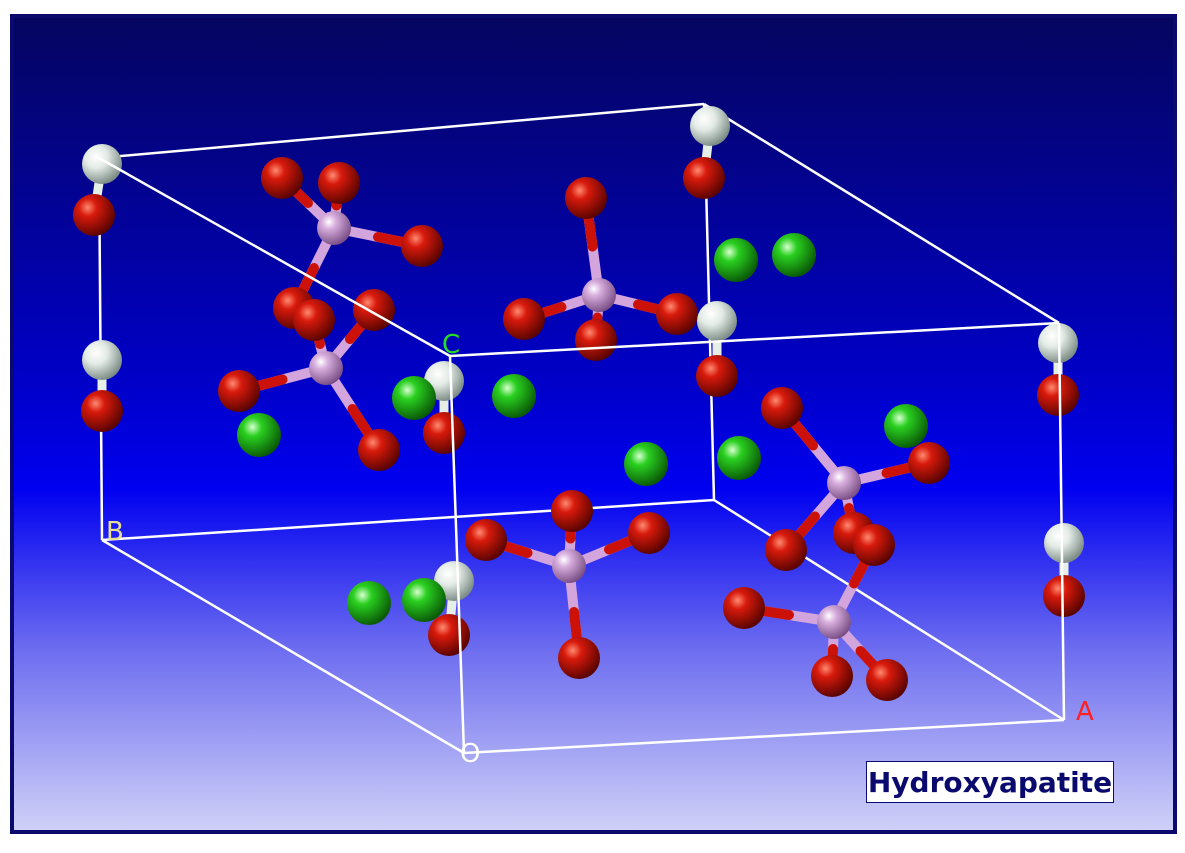 The height and width of the screenshot is (853, 1185). Describe the element at coordinates (115, 532) in the screenshot. I see `axis-label-b: B` at that location.